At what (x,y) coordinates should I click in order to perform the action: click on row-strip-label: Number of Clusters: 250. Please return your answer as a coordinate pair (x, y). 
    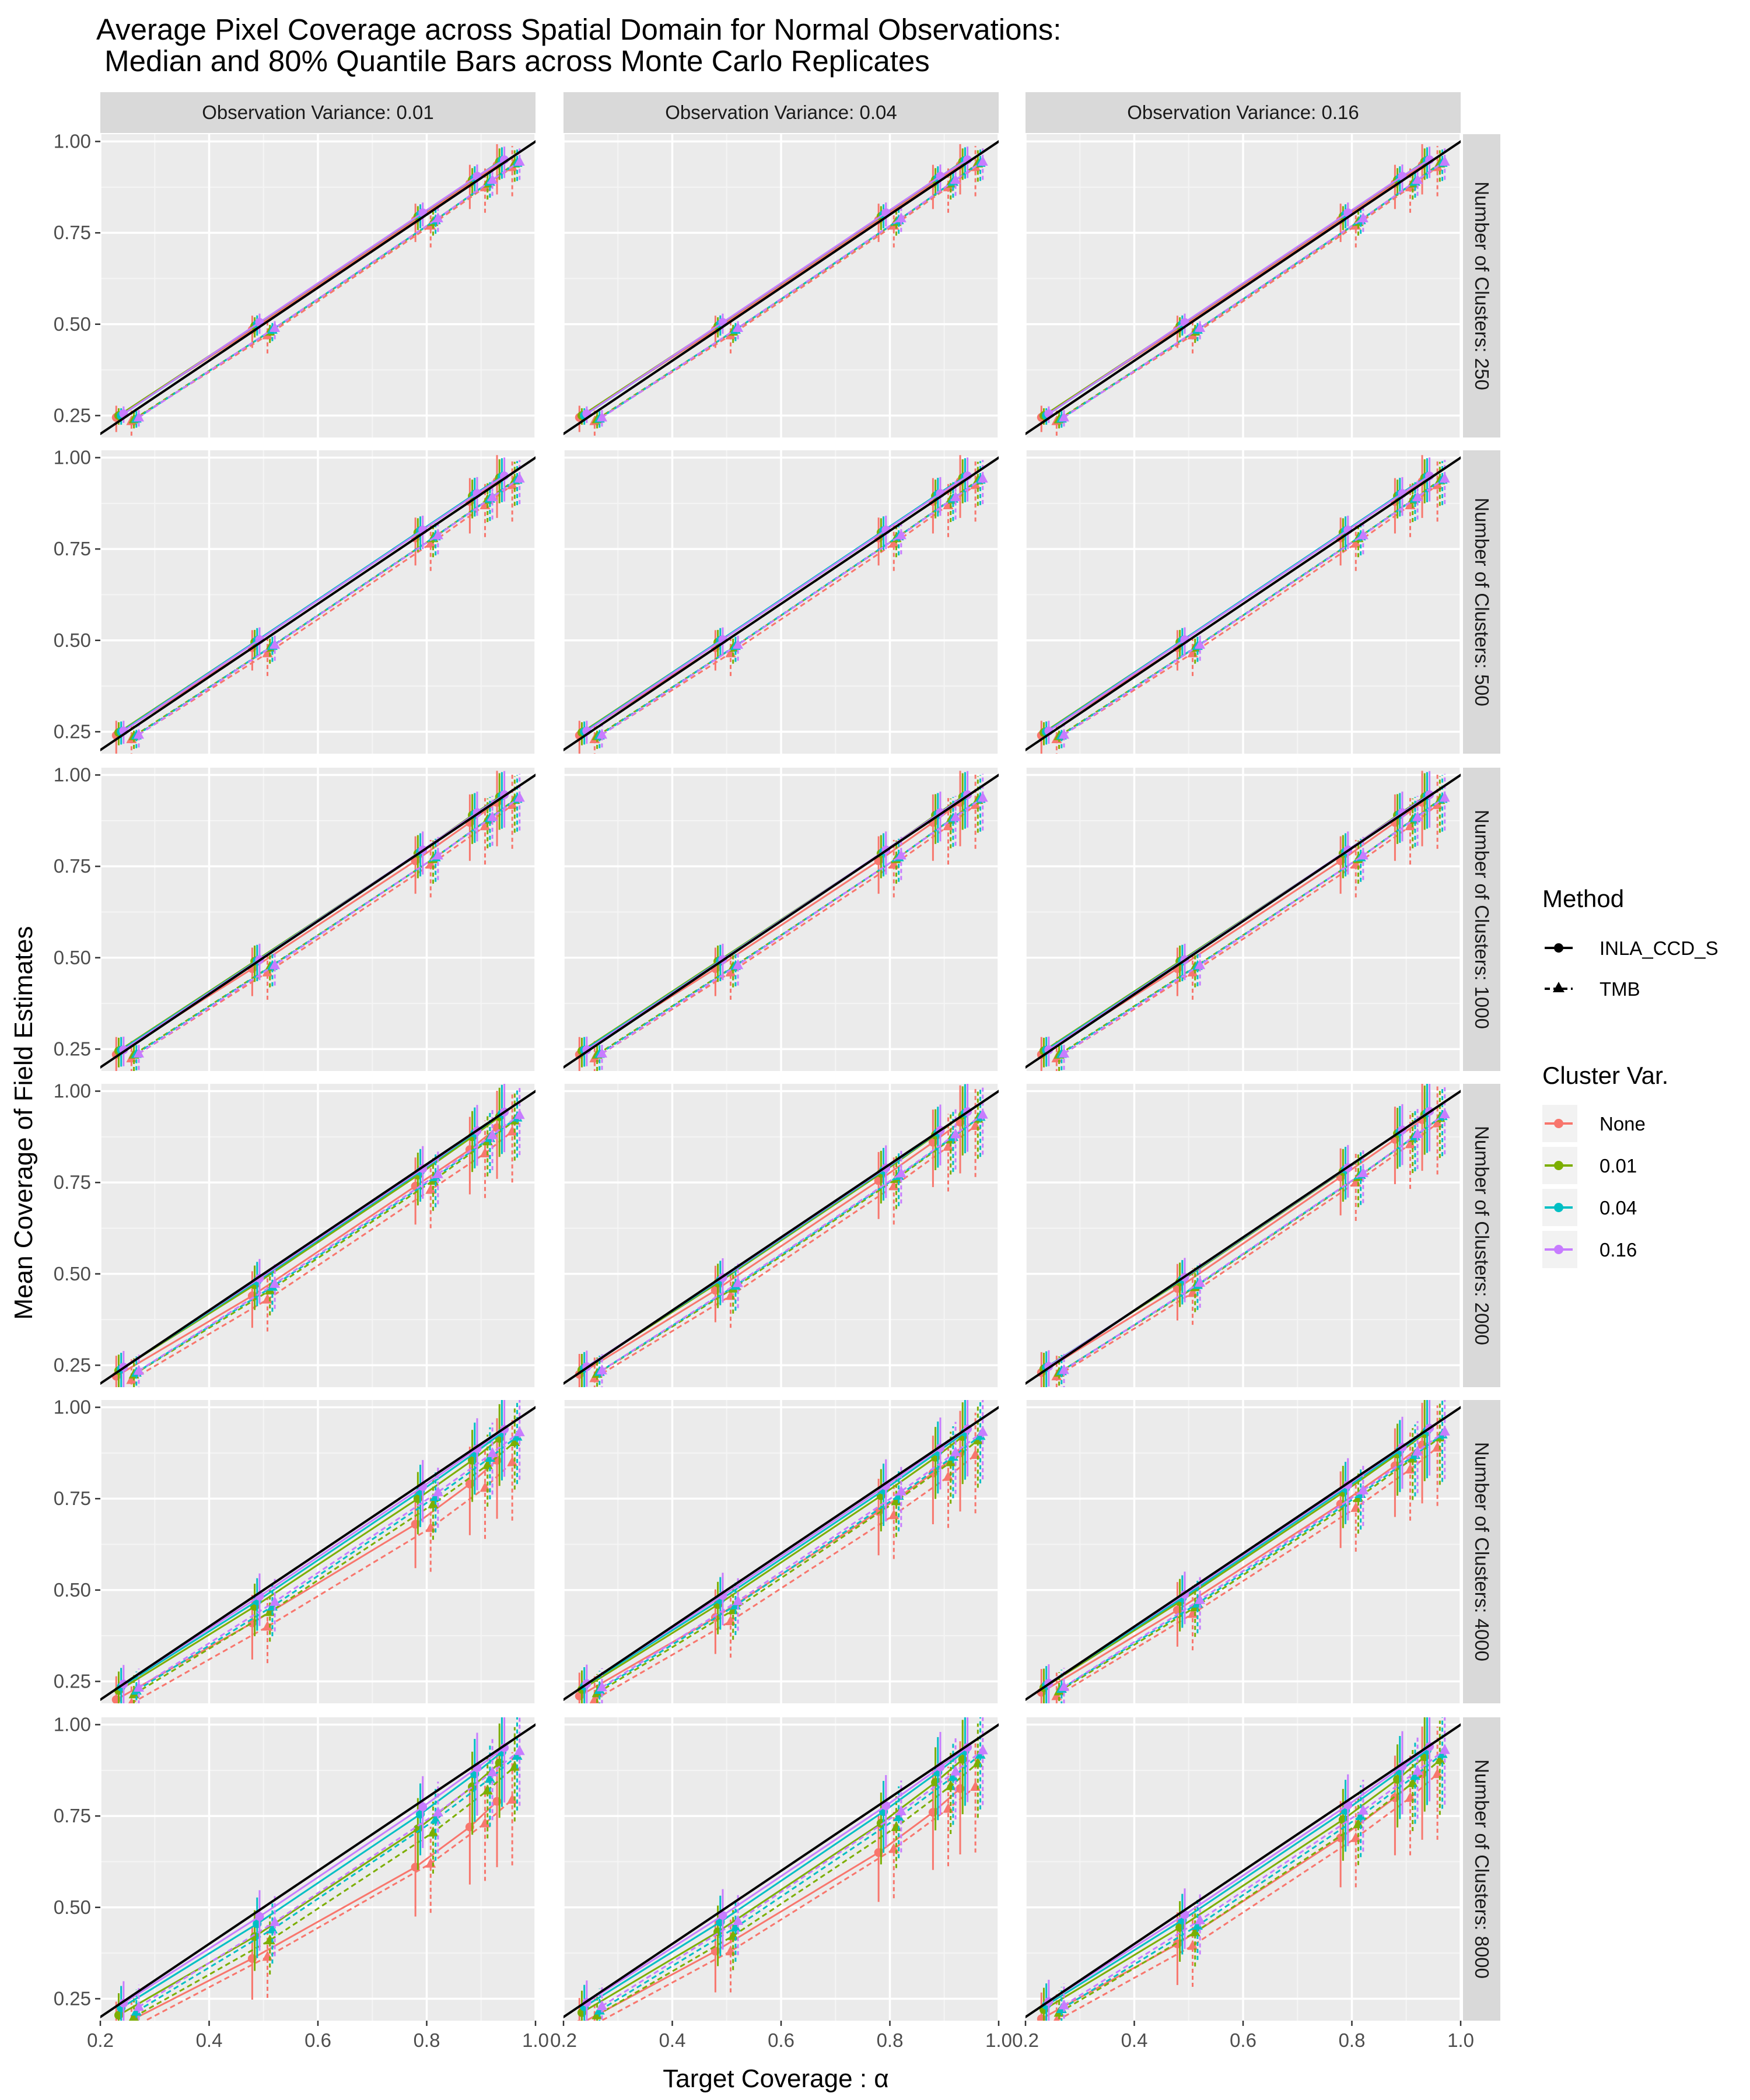
    Looking at the image, I should click on (1482, 285).